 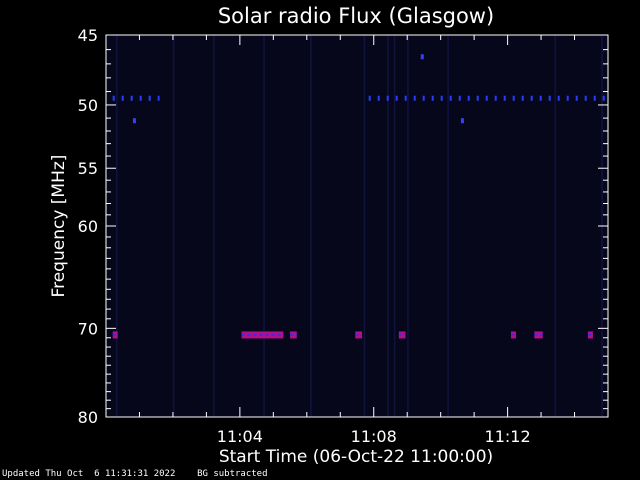 What do you see at coordinates (88, 105) in the screenshot?
I see `y-tick-label: 50` at bounding box center [88, 105].